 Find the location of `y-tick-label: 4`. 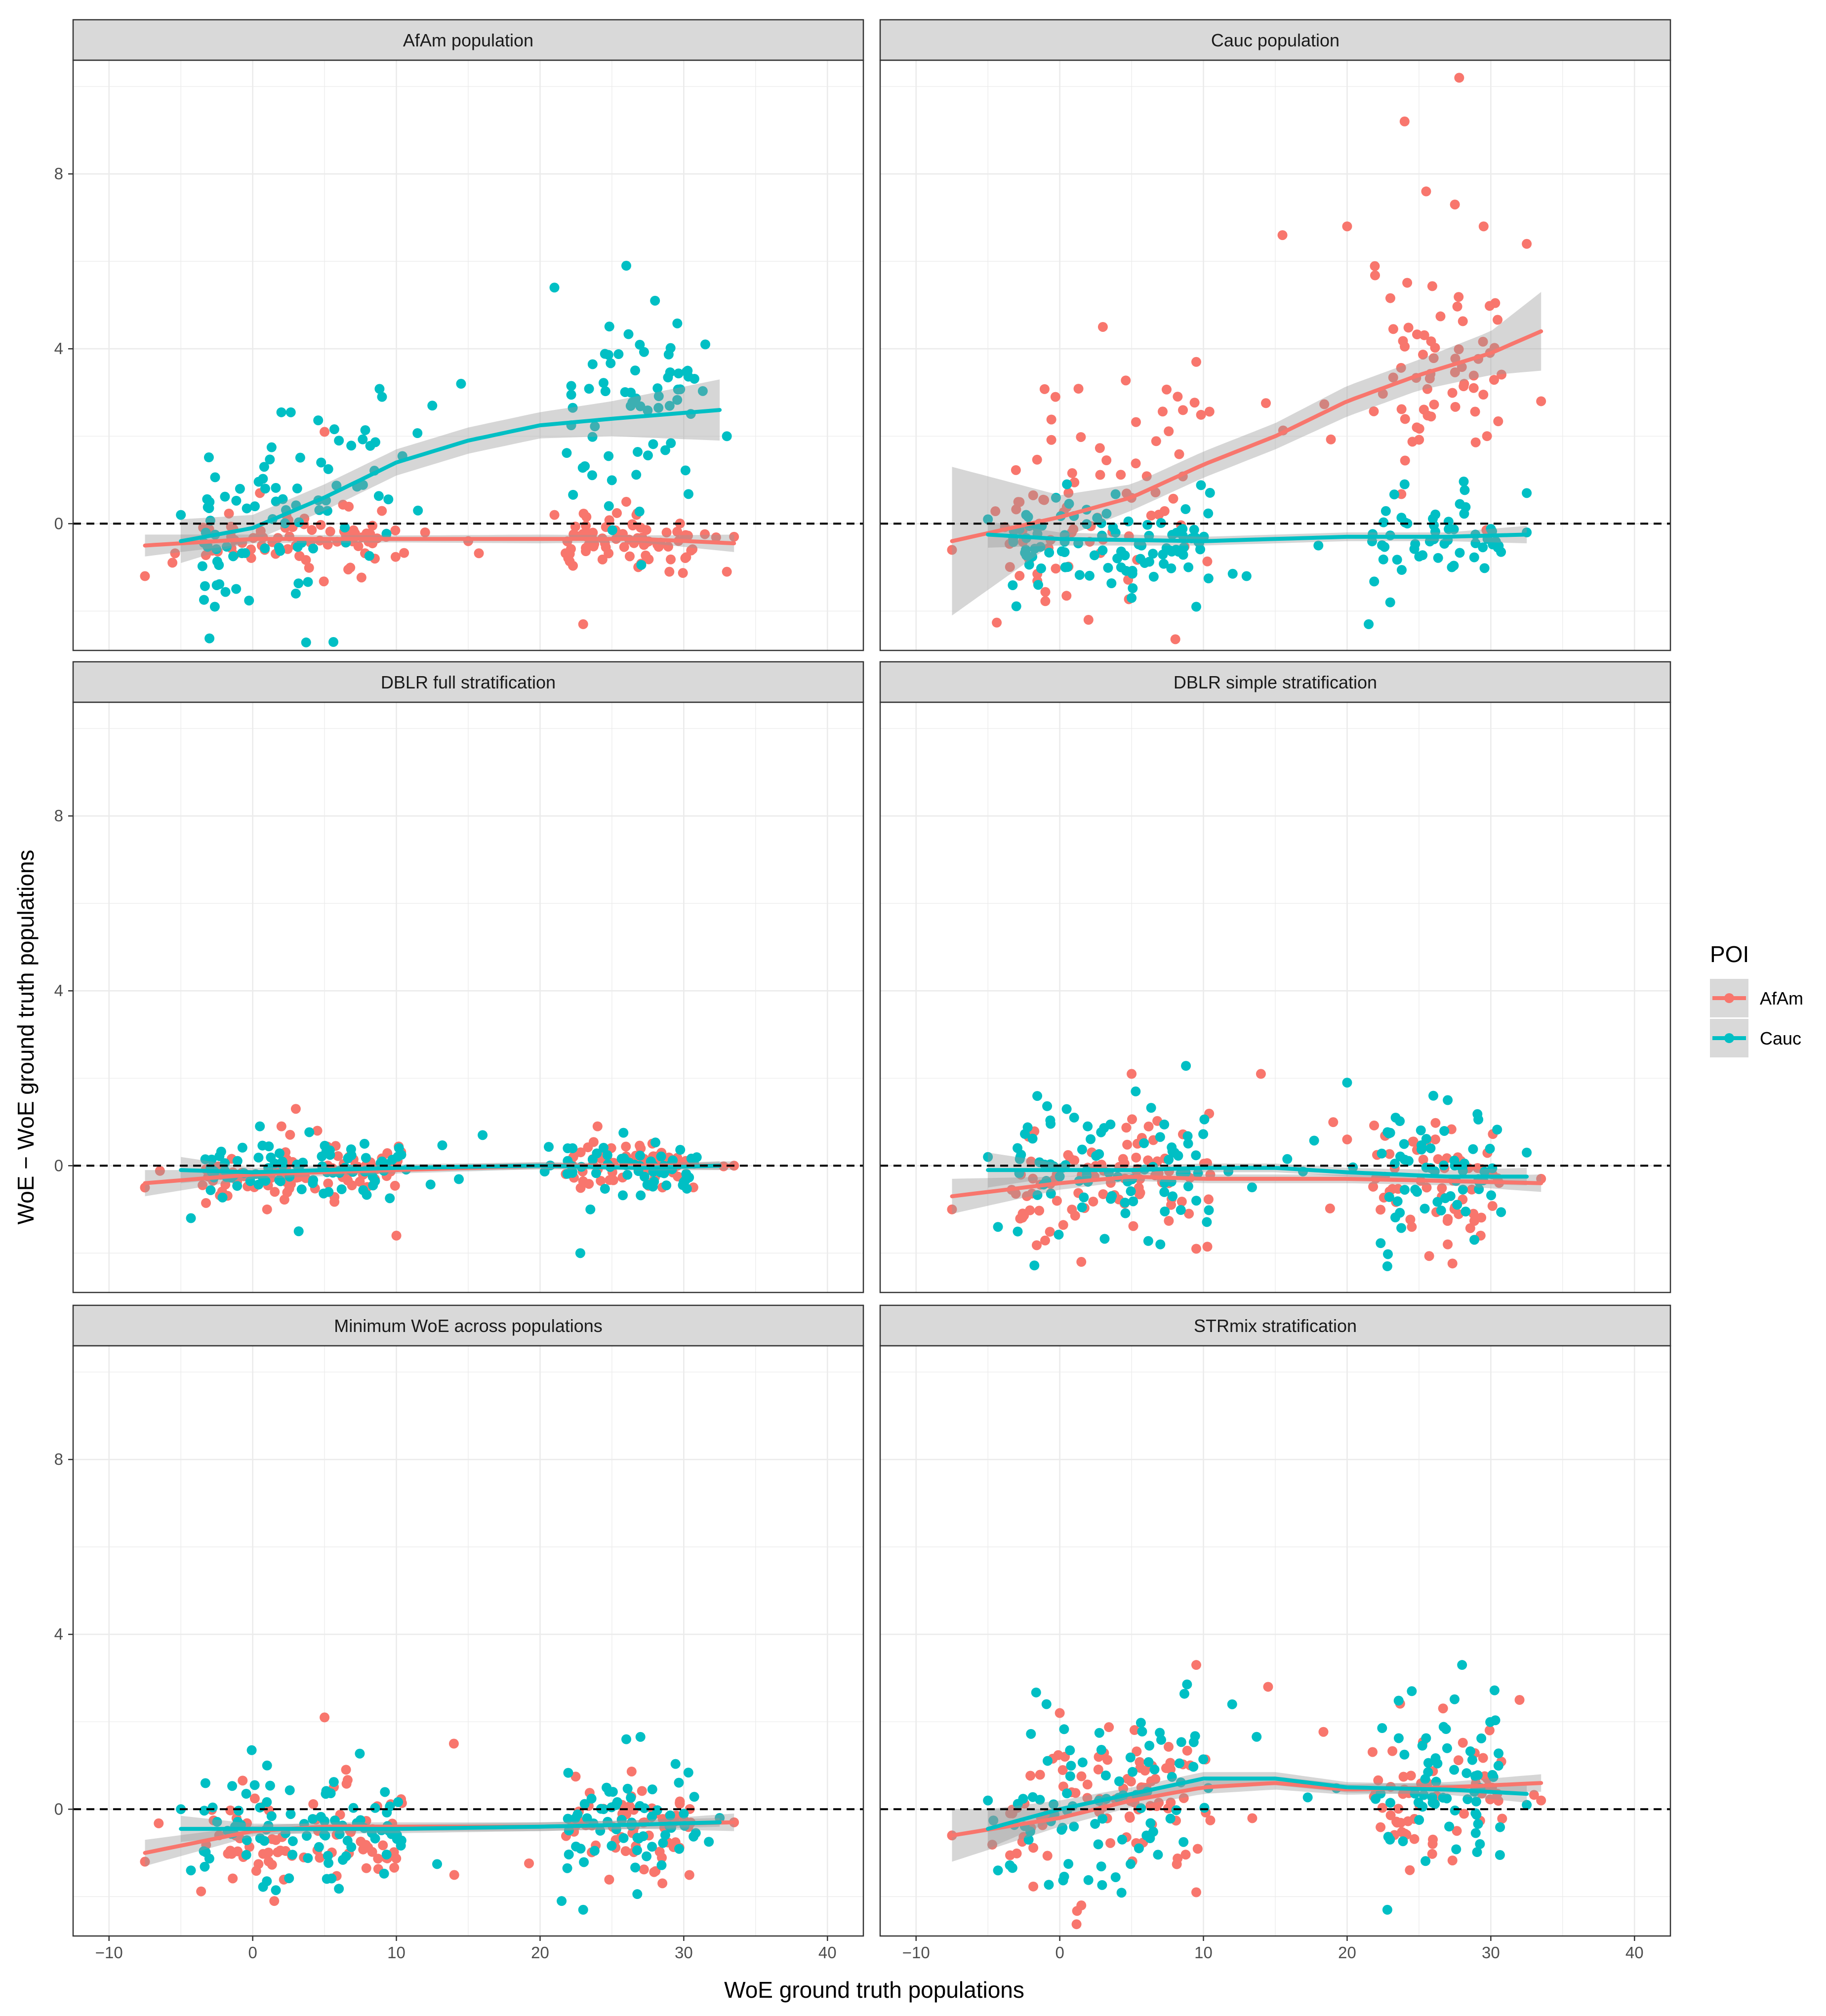

y-tick-label: 4 is located at coordinates (58, 348).